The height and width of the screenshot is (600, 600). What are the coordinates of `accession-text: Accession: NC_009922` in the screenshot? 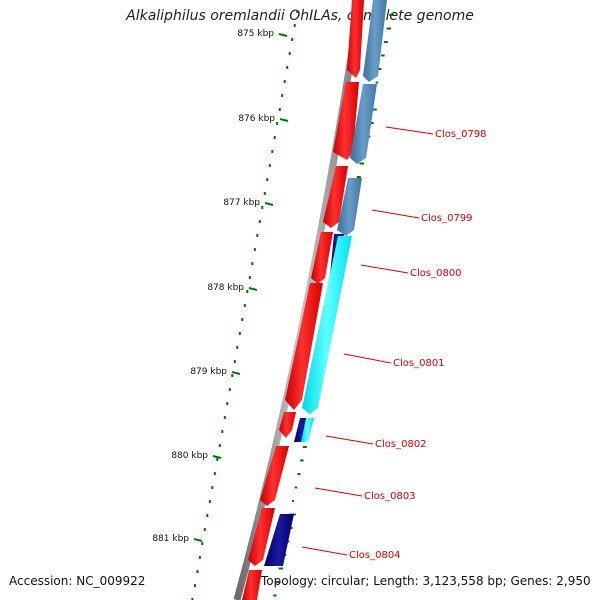 It's located at (77, 581).